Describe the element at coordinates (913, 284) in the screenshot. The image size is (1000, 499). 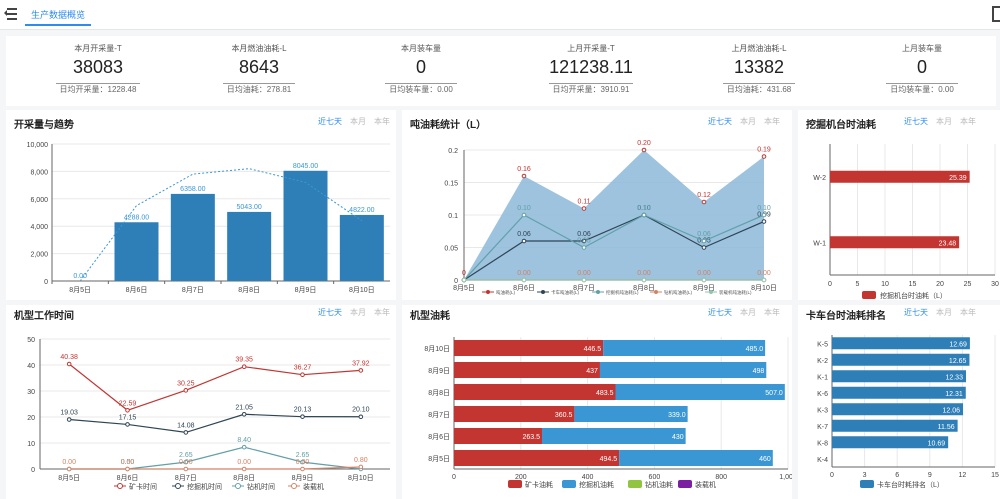
I see `x-tick-label: 15` at that location.